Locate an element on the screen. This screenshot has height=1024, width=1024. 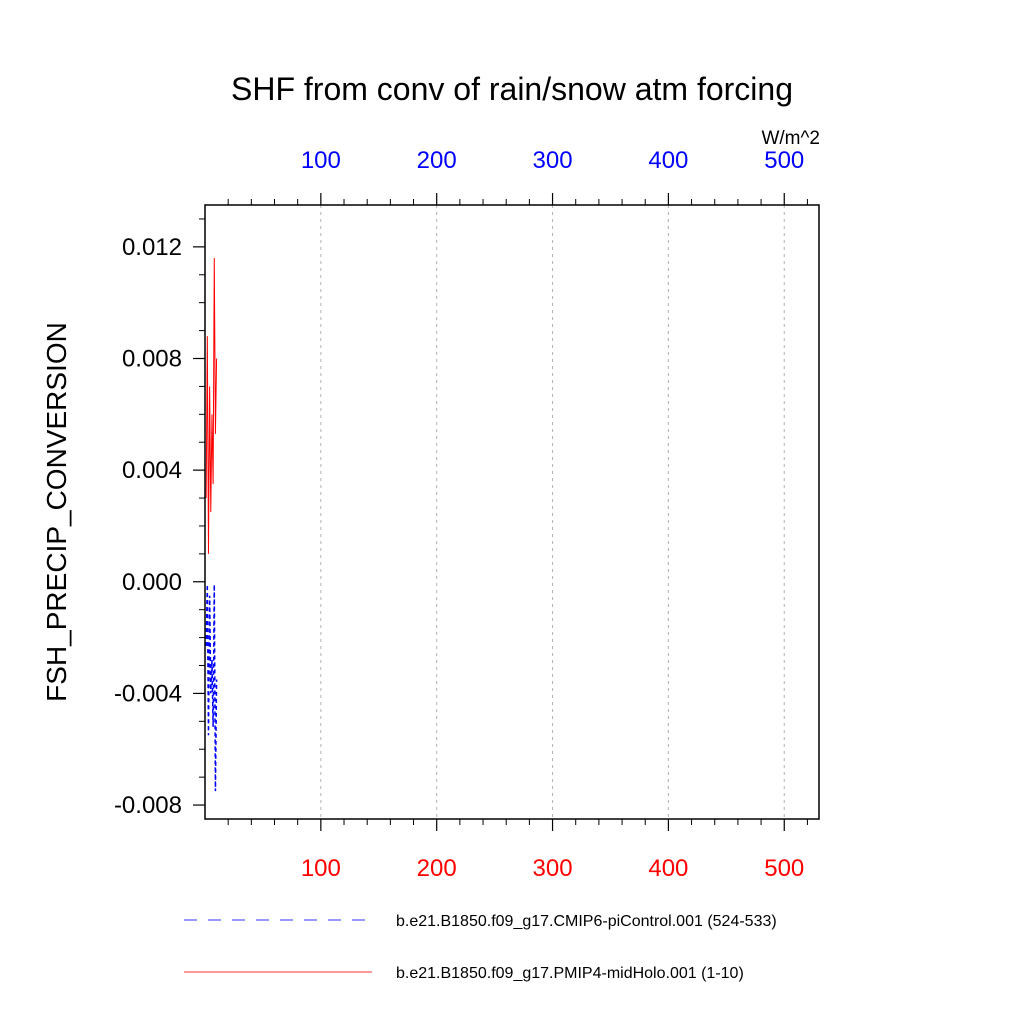
y-tick-label: 0.012 is located at coordinates (152, 247).